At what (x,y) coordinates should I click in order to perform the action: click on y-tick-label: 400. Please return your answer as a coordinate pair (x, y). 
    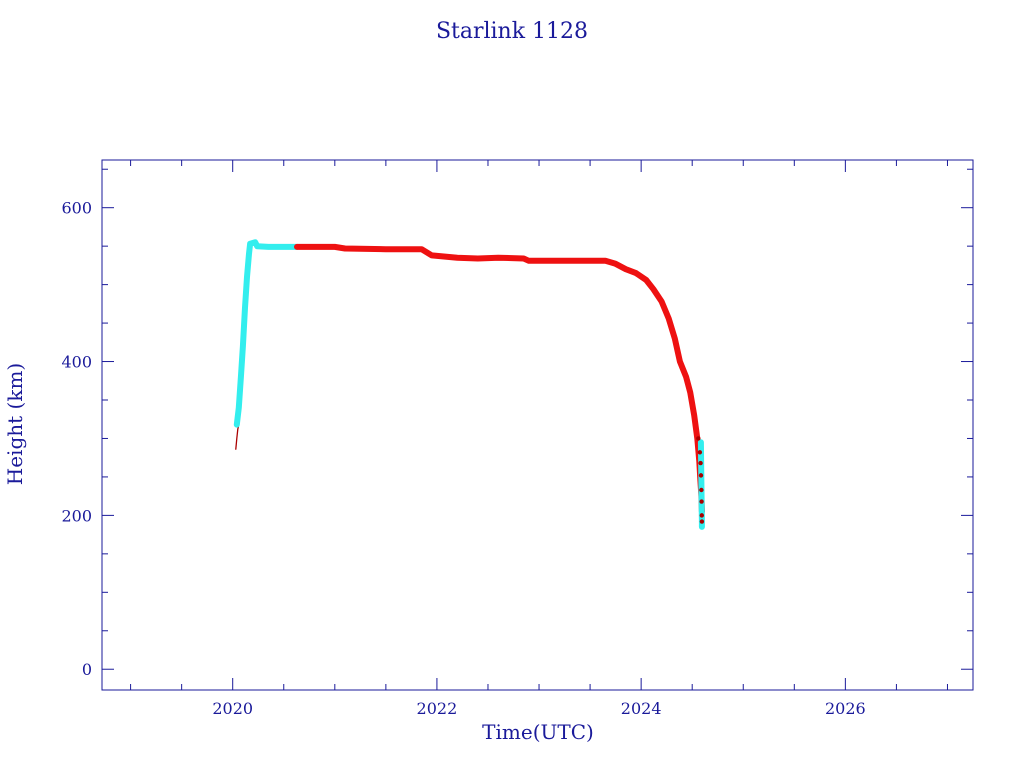
    Looking at the image, I should click on (76, 362).